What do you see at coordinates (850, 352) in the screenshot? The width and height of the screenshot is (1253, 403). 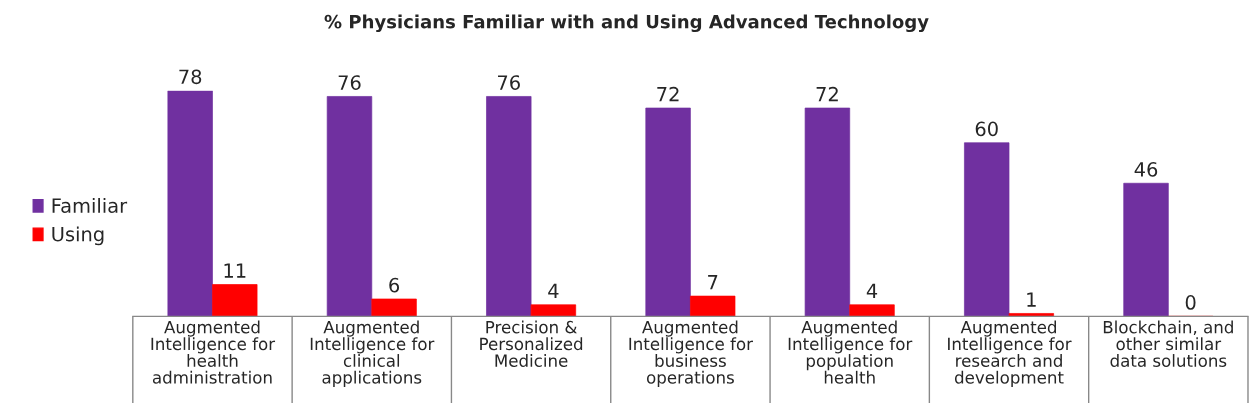 I see `x-tick-label: Augmented Intelligence for population health` at bounding box center [850, 352].